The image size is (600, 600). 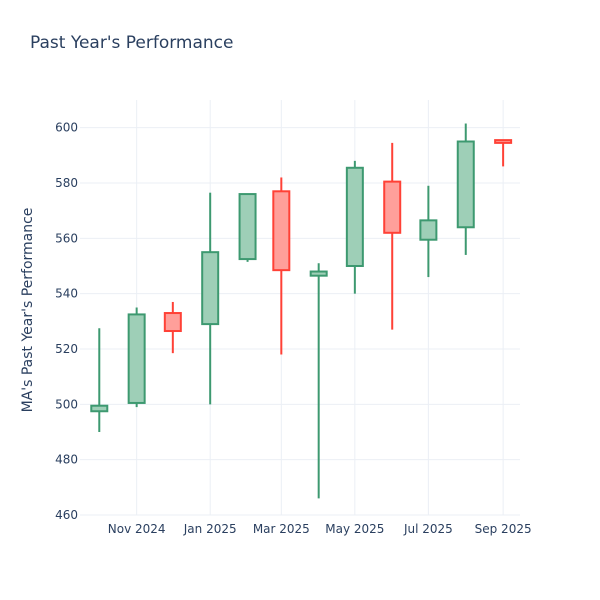 I want to click on x-tick-label: Jul 2025, so click(x=428, y=529).